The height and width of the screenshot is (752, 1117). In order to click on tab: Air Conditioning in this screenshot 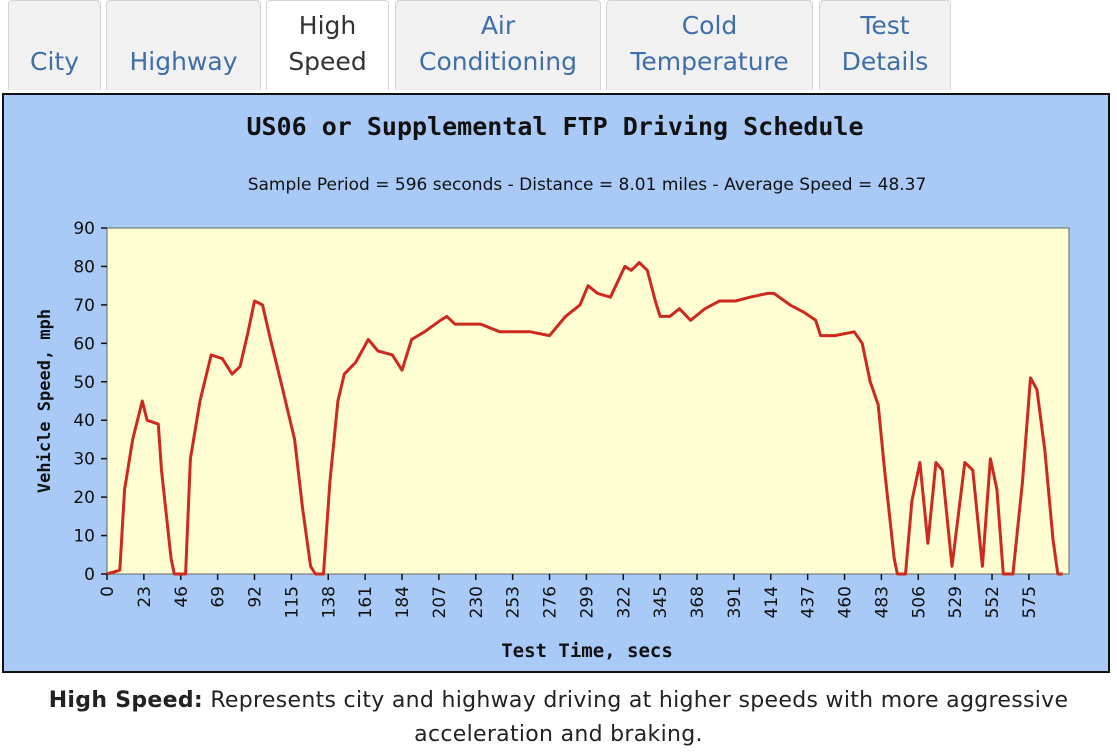, I will do `click(498, 45)`.